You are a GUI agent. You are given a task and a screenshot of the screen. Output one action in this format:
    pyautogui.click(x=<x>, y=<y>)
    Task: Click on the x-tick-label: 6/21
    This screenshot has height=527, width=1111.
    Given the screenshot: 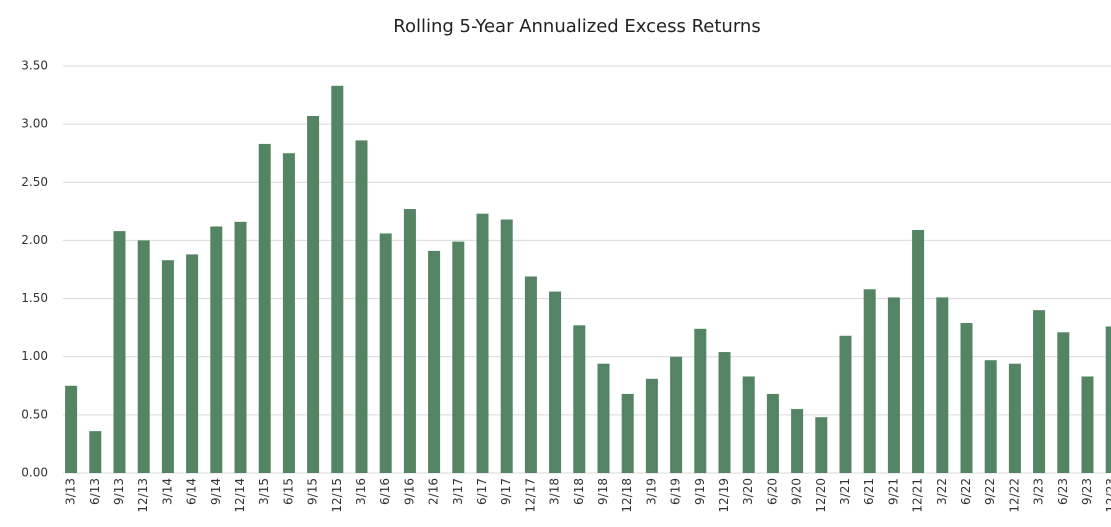 What is the action you would take?
    pyautogui.click(x=869, y=491)
    